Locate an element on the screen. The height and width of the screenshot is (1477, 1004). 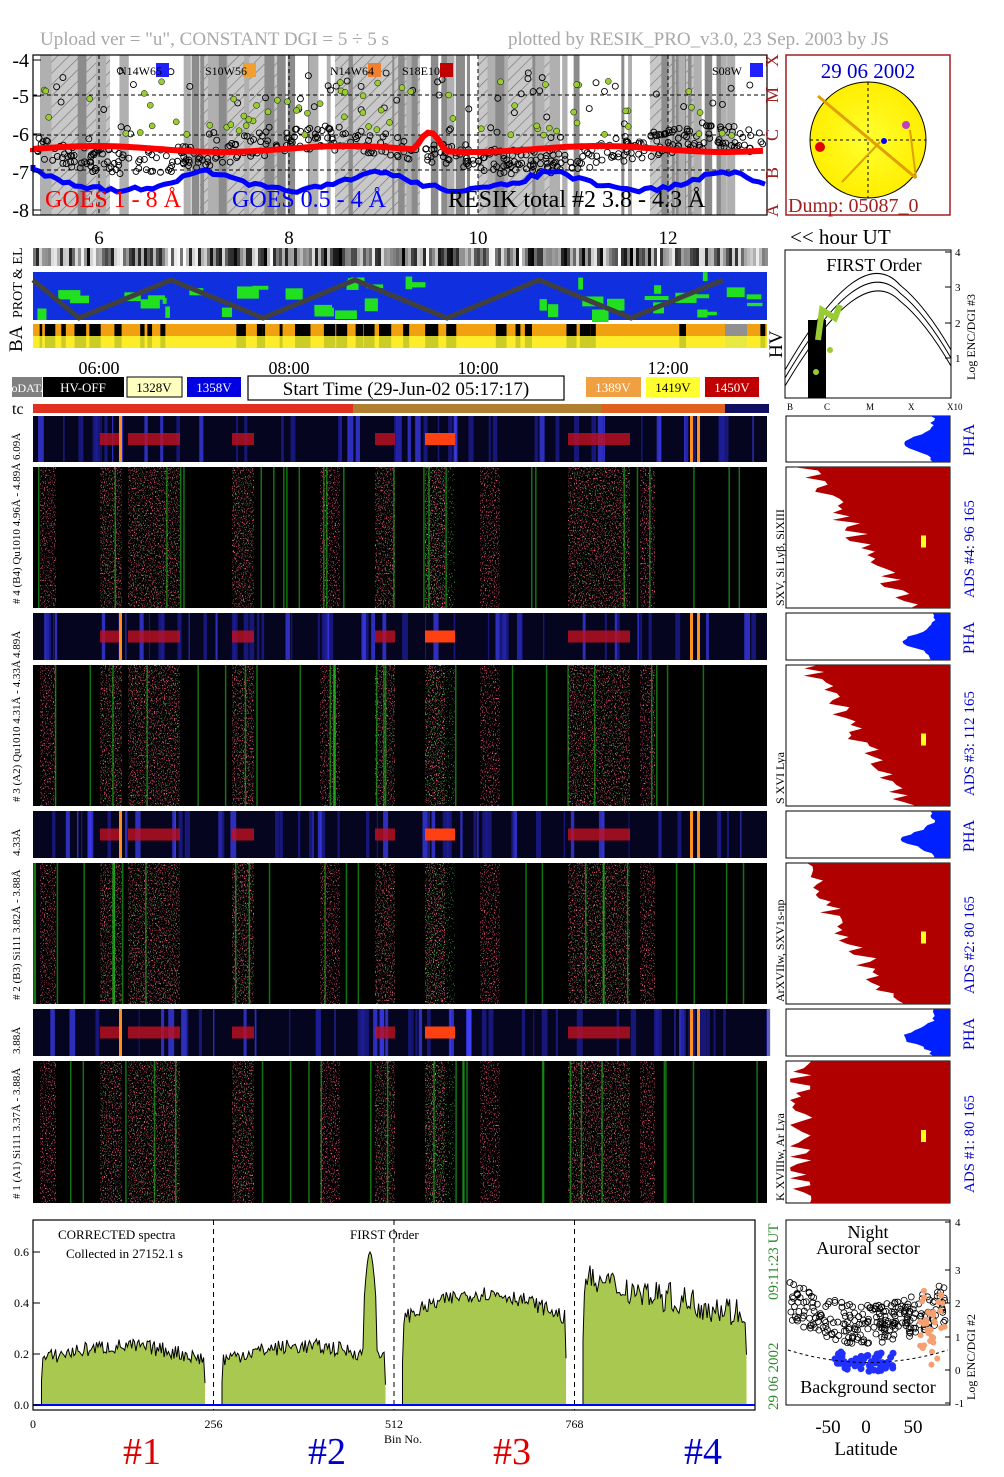
pha-wavelength-label: 6.09Å is located at coordinates (17, 446).